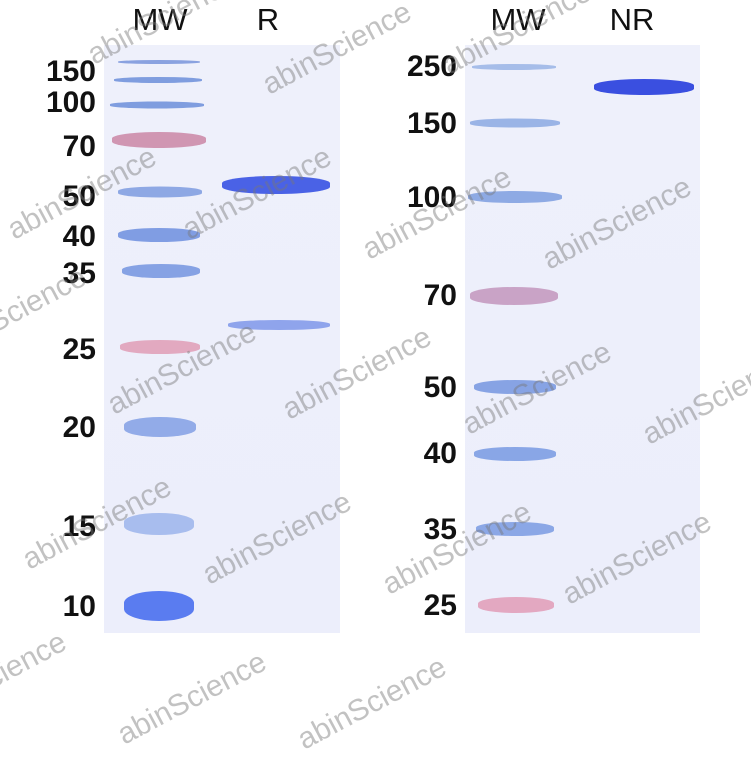 Image resolution: width=751 pixels, height=757 pixels. What do you see at coordinates (279, 325) in the screenshot?
I see `reduced-light-chain-band` at bounding box center [279, 325].